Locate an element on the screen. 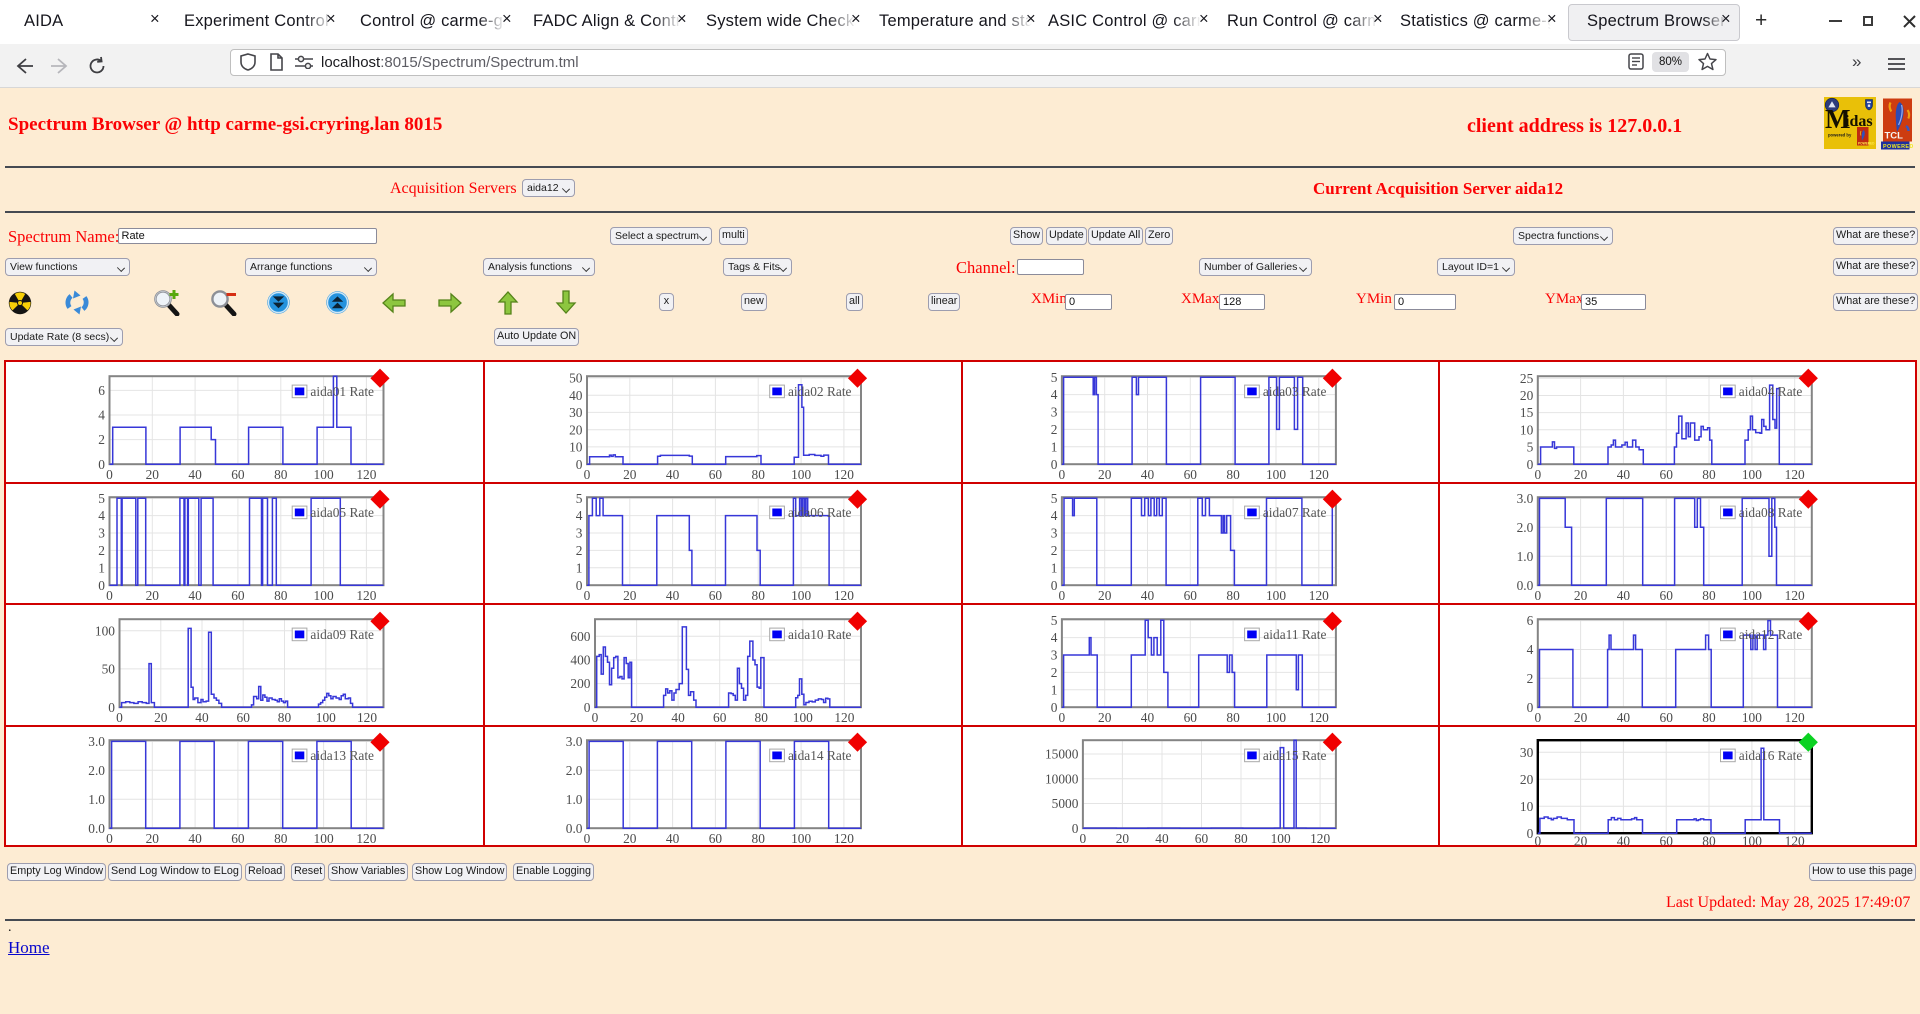 This screenshot has height=1014, width=1920. svg-text: aida14 Rate is located at coordinates (820, 755).